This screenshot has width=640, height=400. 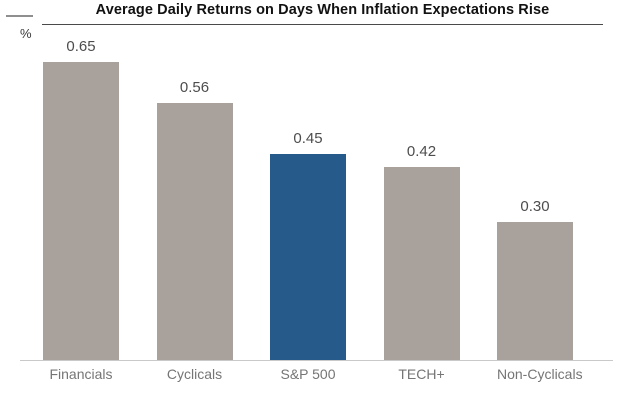 What do you see at coordinates (421, 374) in the screenshot?
I see `category-label-tech: TECH+` at bounding box center [421, 374].